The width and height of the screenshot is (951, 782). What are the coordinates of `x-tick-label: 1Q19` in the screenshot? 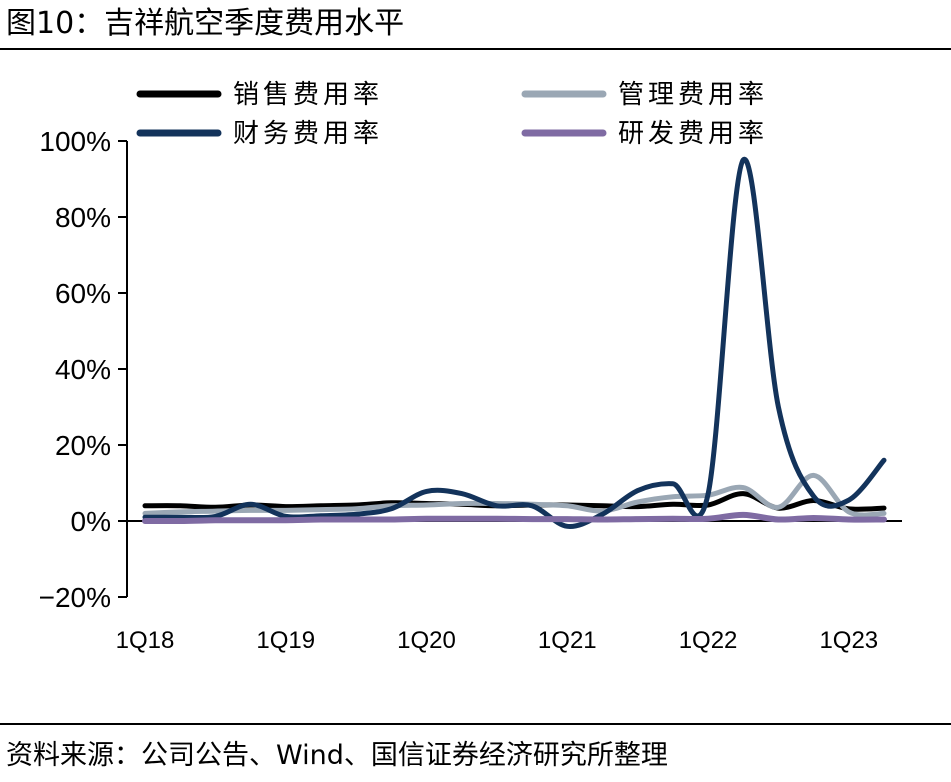 It's located at (285, 640).